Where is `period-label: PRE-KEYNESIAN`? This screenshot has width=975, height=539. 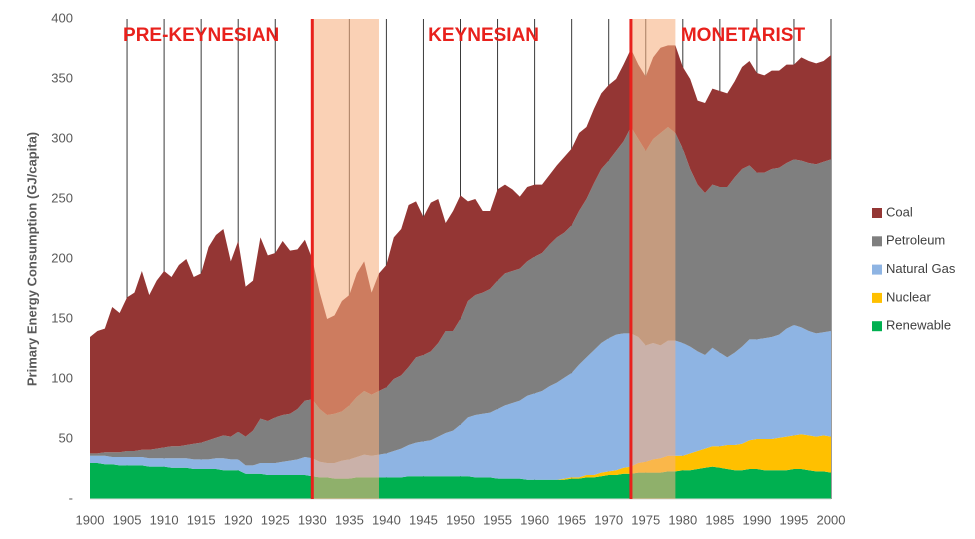 period-label: PRE-KEYNESIAN is located at coordinates (201, 35).